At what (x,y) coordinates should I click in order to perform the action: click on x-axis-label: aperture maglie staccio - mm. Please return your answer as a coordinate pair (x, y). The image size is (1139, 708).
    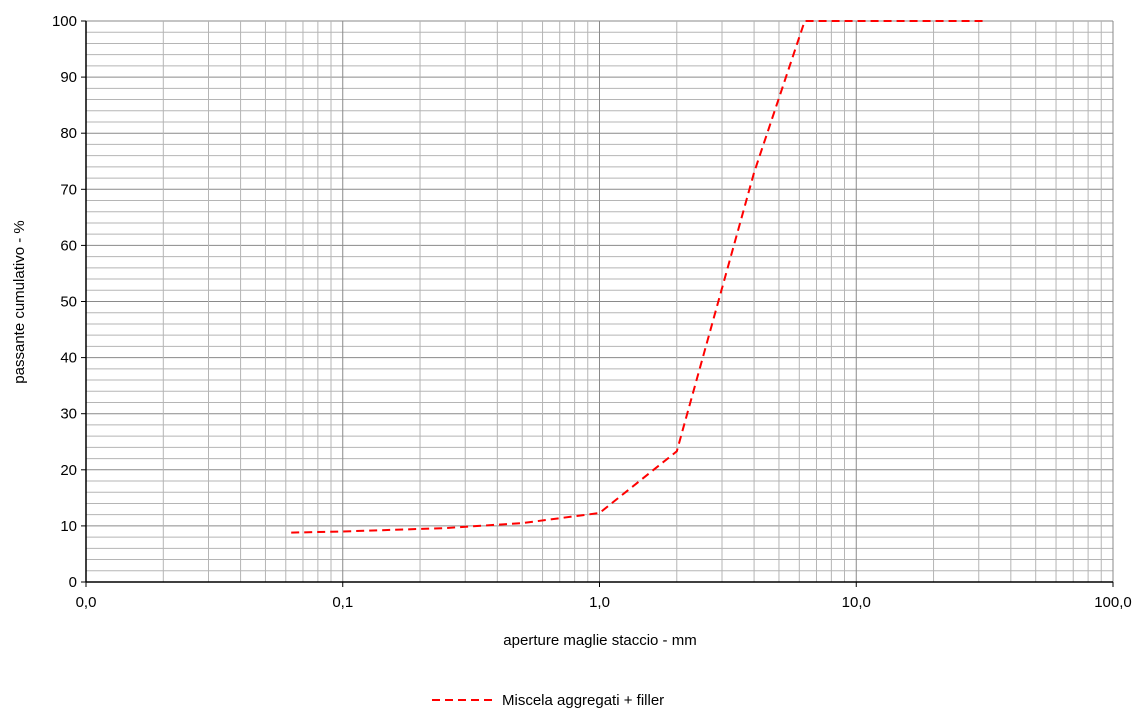
    Looking at the image, I should click on (599, 640).